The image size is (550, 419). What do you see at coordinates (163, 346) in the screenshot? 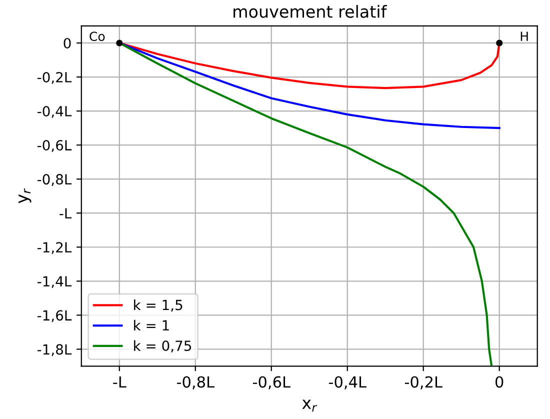
I see `legend-label: k = 0,75` at bounding box center [163, 346].